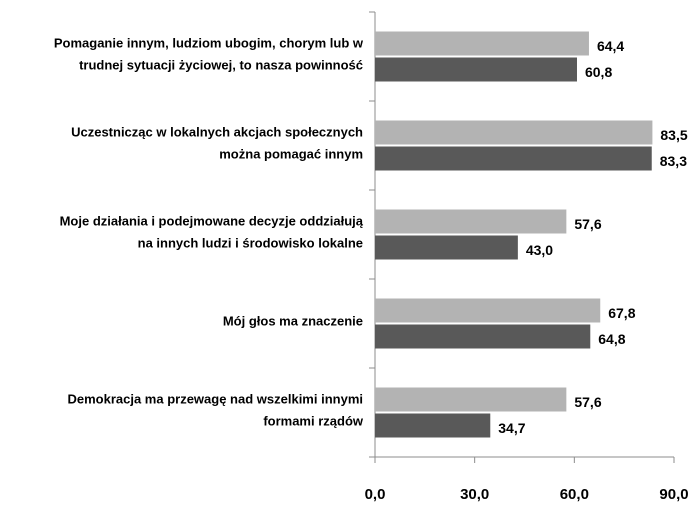  Describe the element at coordinates (673, 494) in the screenshot. I see `x-tick-label: 90,0` at that location.